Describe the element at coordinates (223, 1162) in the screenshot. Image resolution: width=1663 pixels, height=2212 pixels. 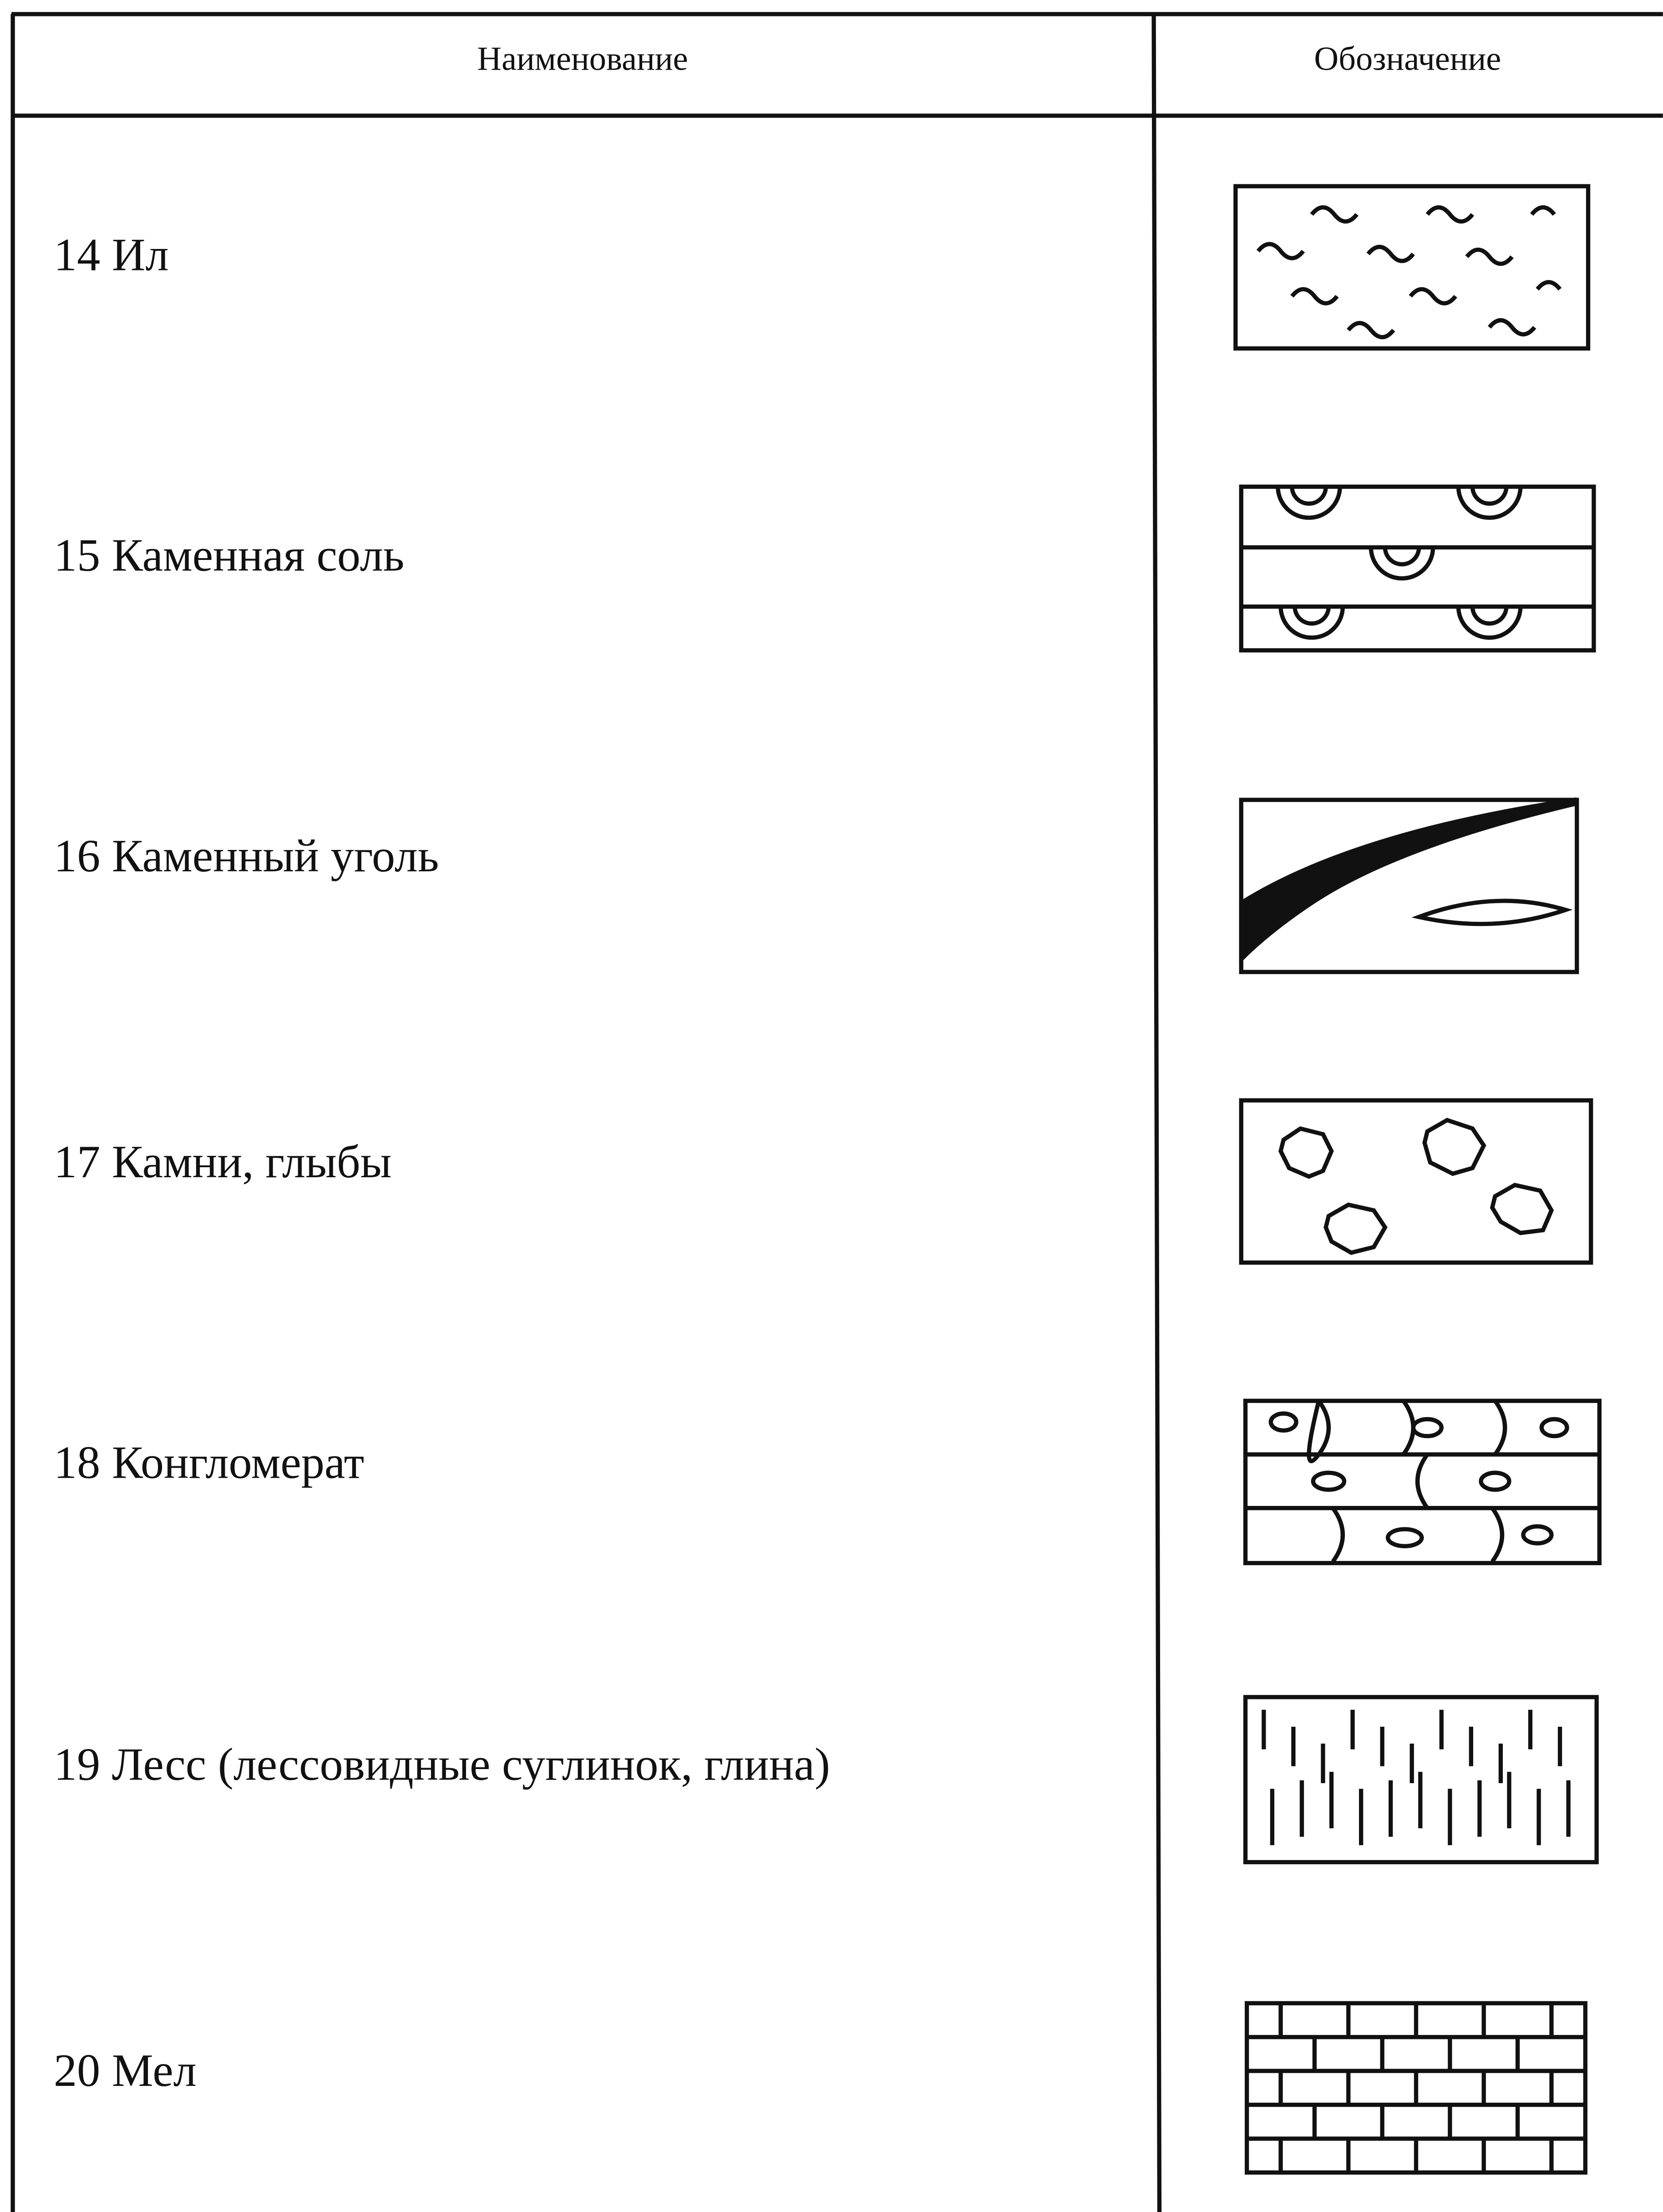
I see `row-label: 17 Камни, глыбы` at that location.